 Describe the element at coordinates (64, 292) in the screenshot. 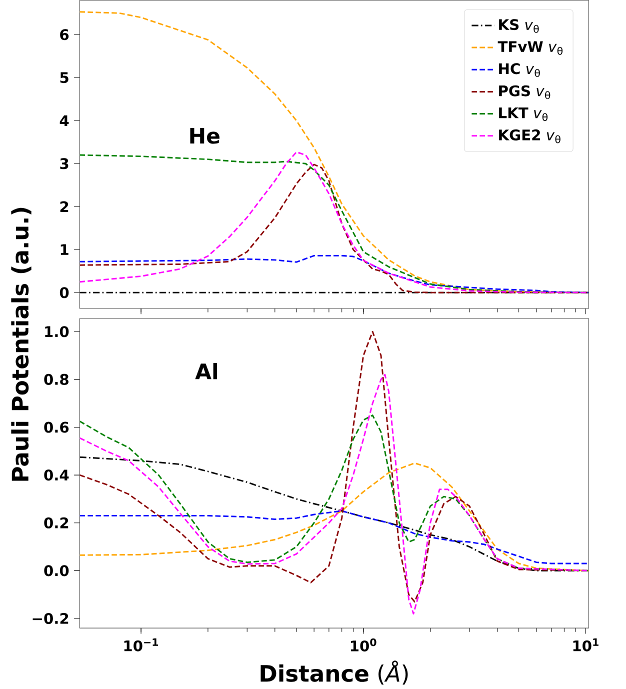

I see `y-tick-label: 0` at that location.